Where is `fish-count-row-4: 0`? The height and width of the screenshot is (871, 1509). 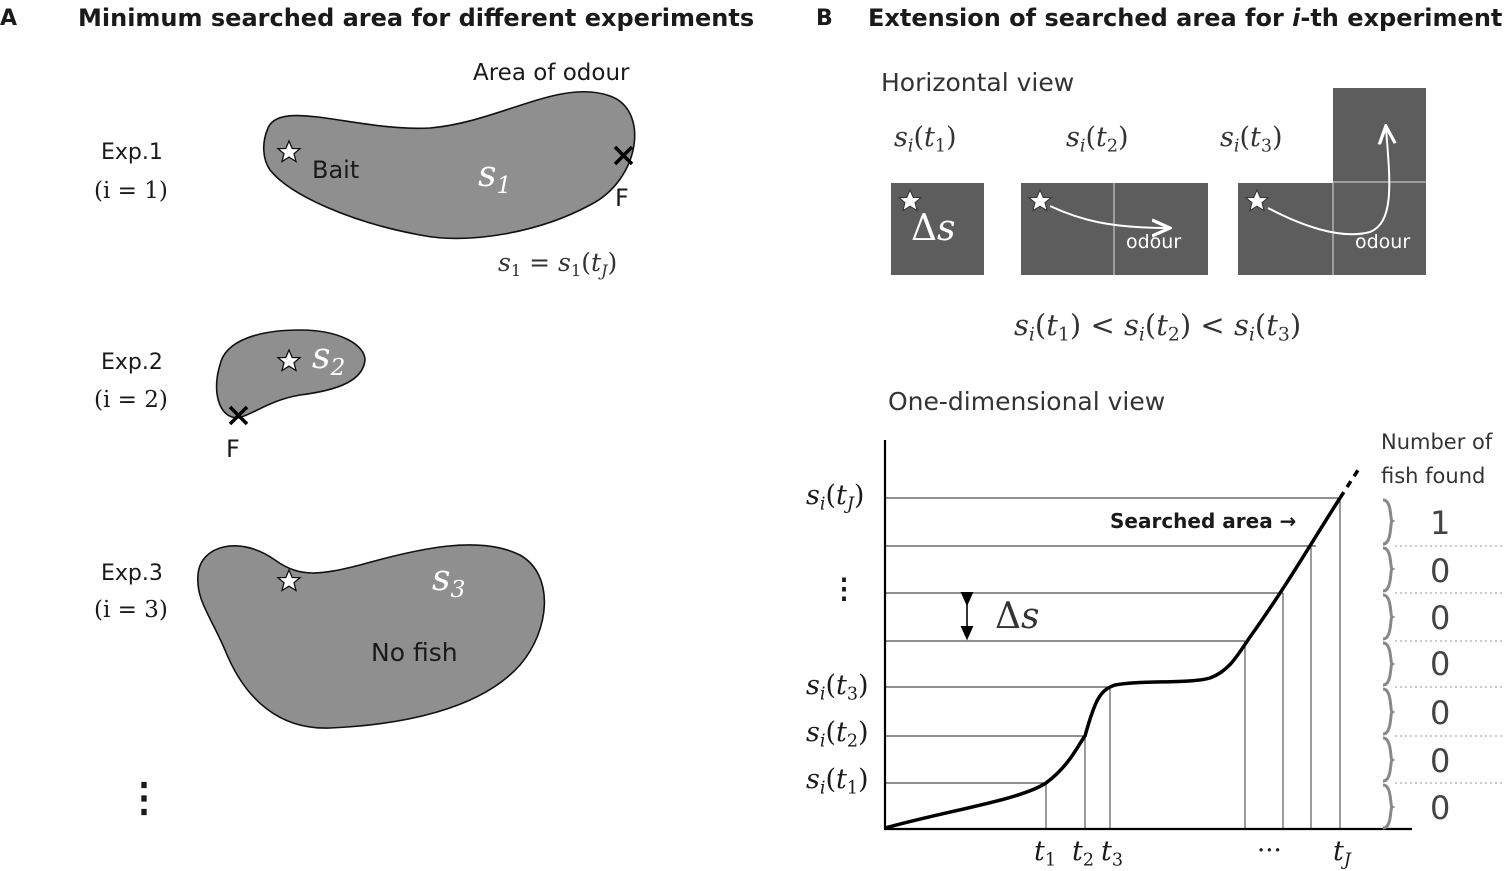
fish-count-row-4: 0 is located at coordinates (1440, 664).